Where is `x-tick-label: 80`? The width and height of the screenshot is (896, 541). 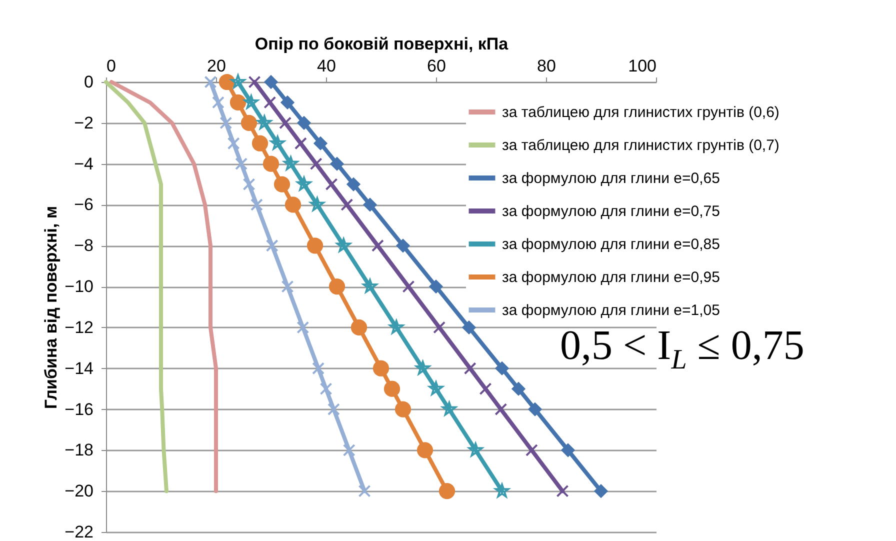 x-tick-label: 80 is located at coordinates (546, 66).